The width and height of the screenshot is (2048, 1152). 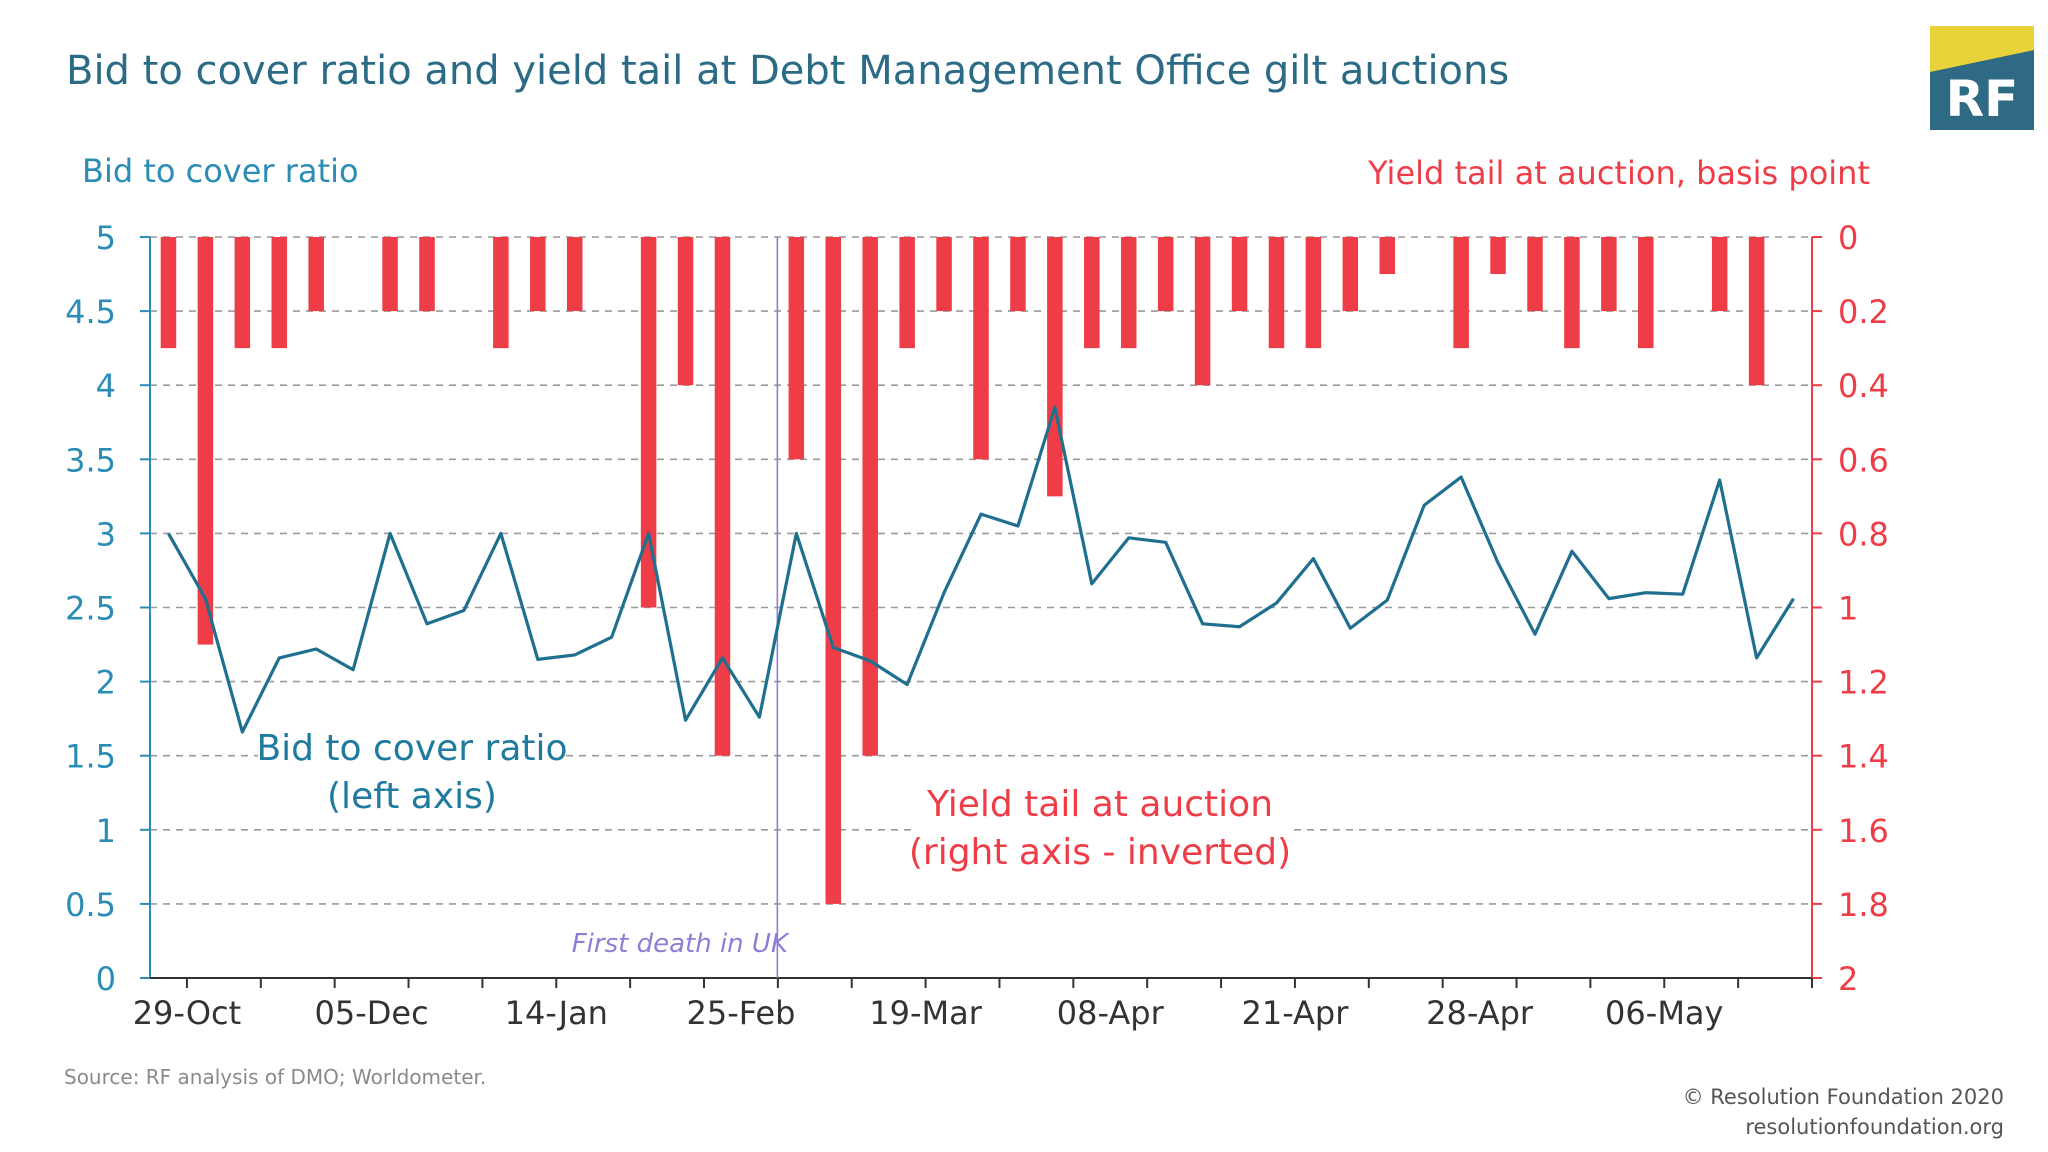 I want to click on line-annotation: Bid to cover ratio (left axis), so click(x=412, y=771).